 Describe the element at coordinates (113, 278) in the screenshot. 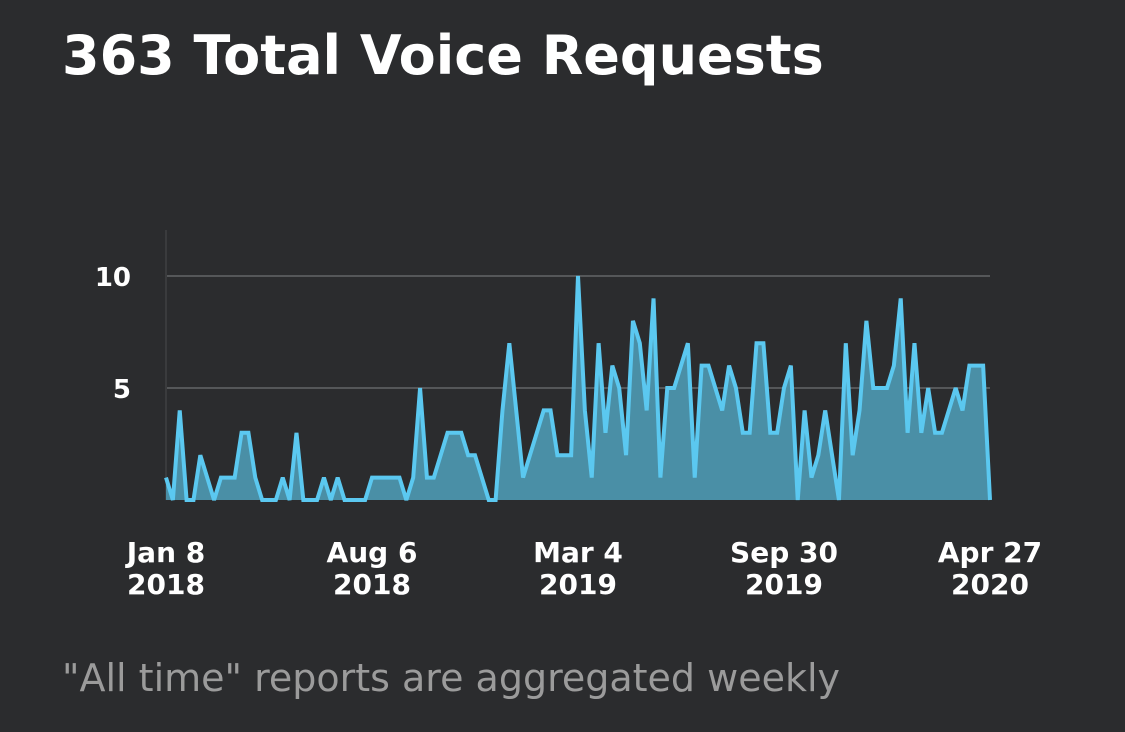

I see `y-tick-label: 10` at that location.